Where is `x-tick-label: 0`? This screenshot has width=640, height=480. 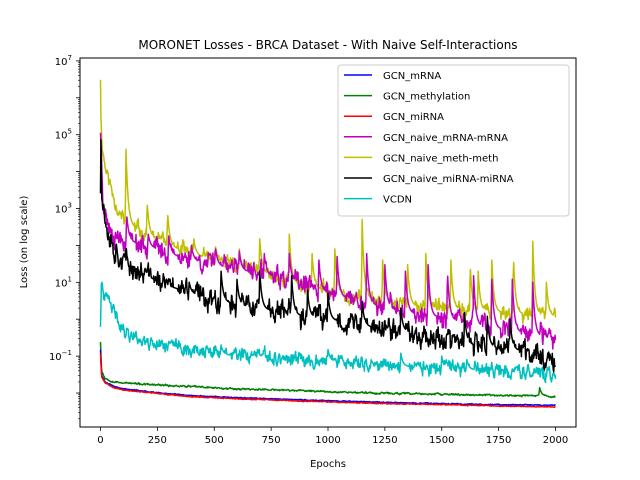
x-tick-label: 0 is located at coordinates (100, 440).